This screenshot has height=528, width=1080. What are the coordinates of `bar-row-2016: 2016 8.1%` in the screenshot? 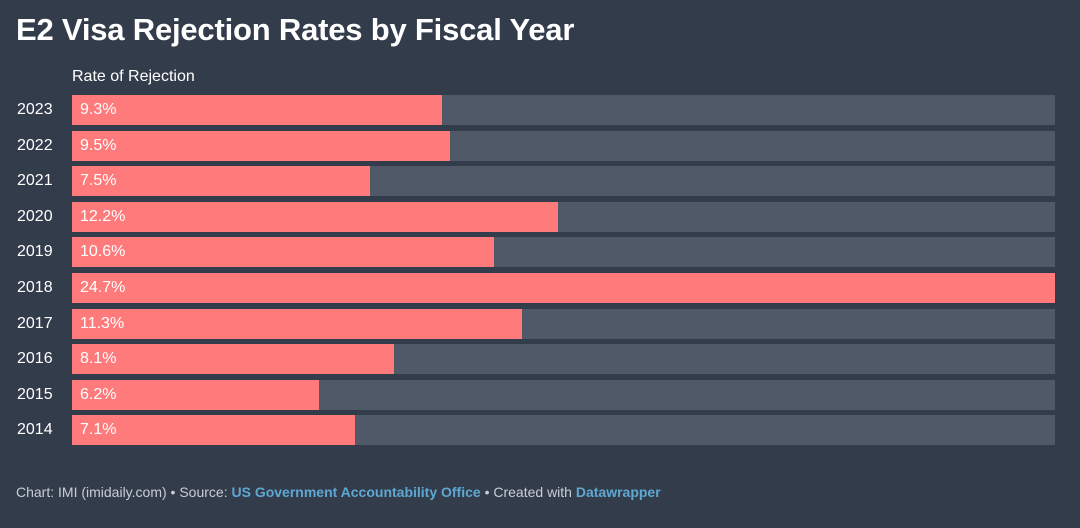 It's located at (540, 359).